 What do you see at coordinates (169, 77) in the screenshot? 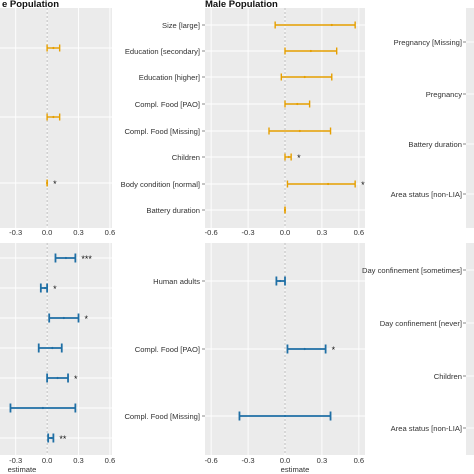
I see `row-label: Education [higher]` at bounding box center [169, 77].